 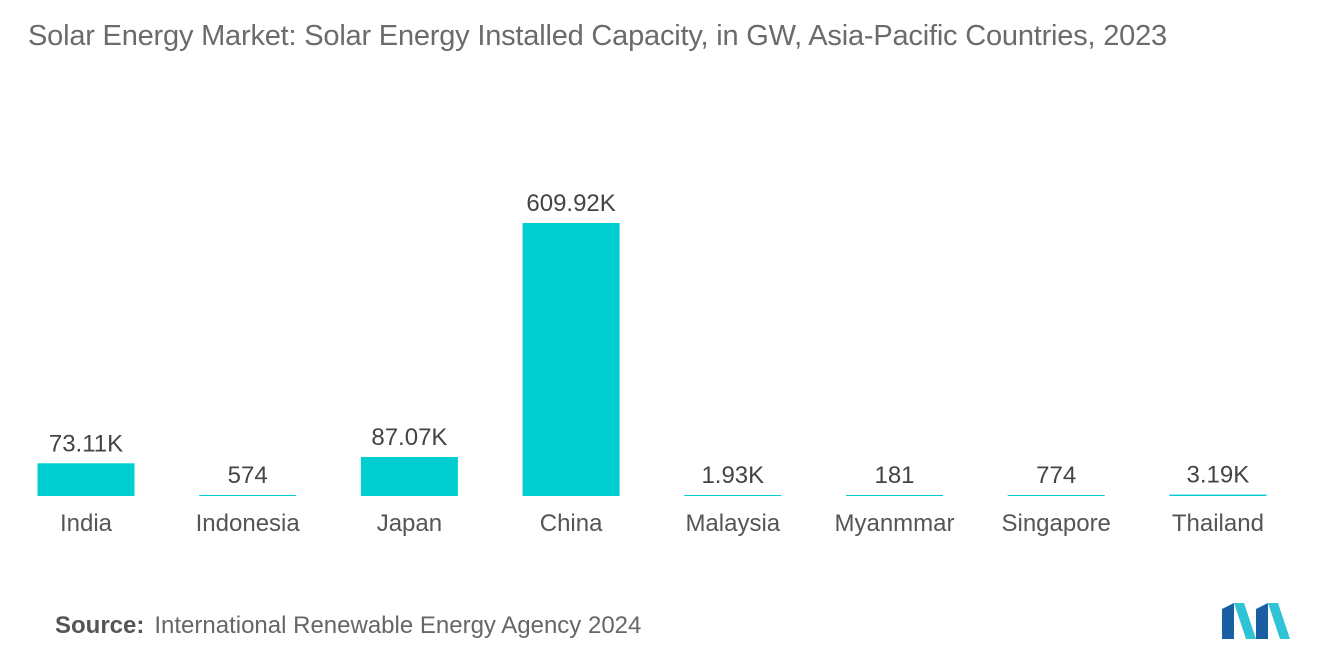 What do you see at coordinates (732, 475) in the screenshot?
I see `value-label-malaysia: 1.93K` at bounding box center [732, 475].